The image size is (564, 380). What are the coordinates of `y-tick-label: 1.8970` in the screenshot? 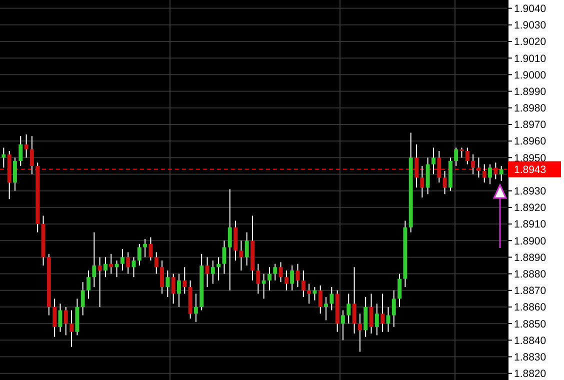 It's located at (530, 125).